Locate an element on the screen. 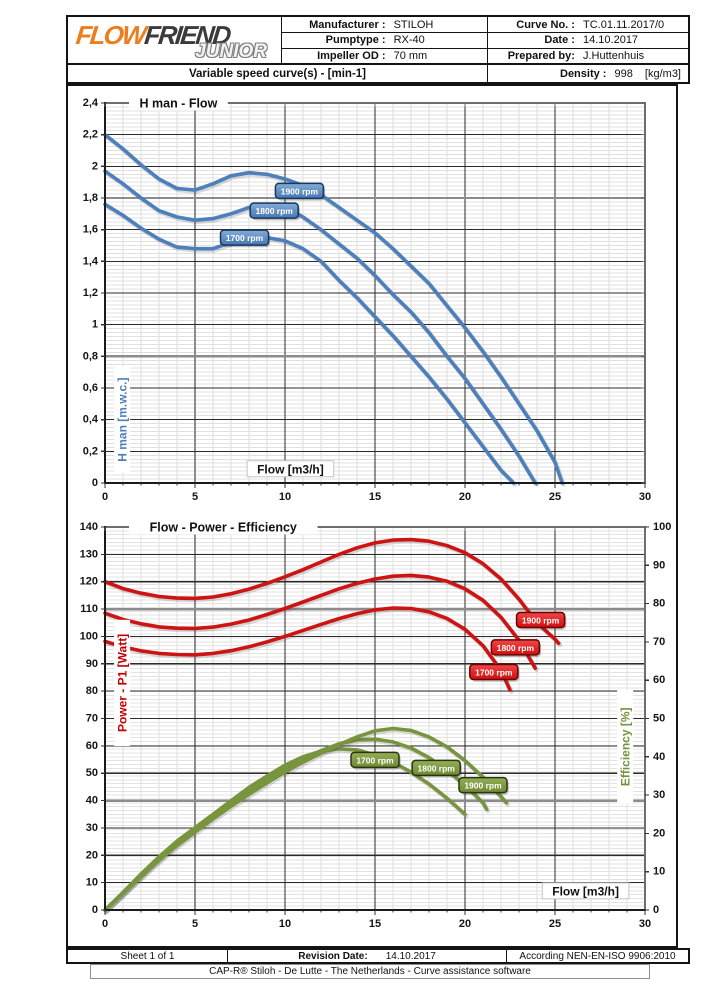 The image size is (707, 1000). svg-text: 110 is located at coordinates (89, 609).